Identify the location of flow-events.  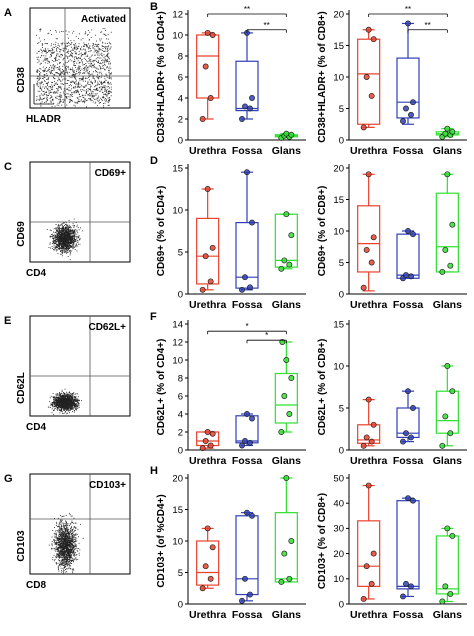
(65, 239).